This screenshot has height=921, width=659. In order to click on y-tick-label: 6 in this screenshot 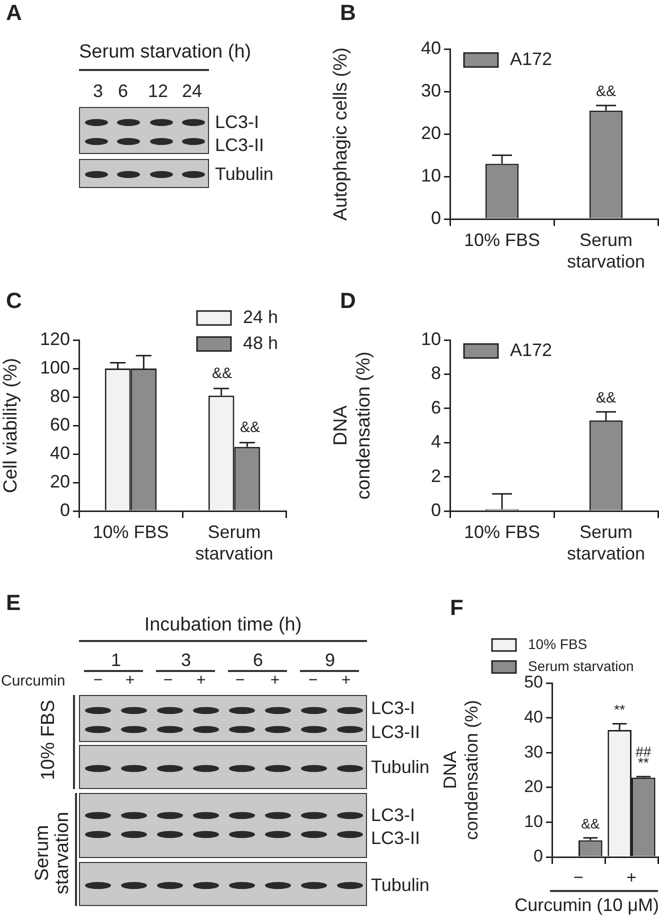, I will do `click(435, 407)`.